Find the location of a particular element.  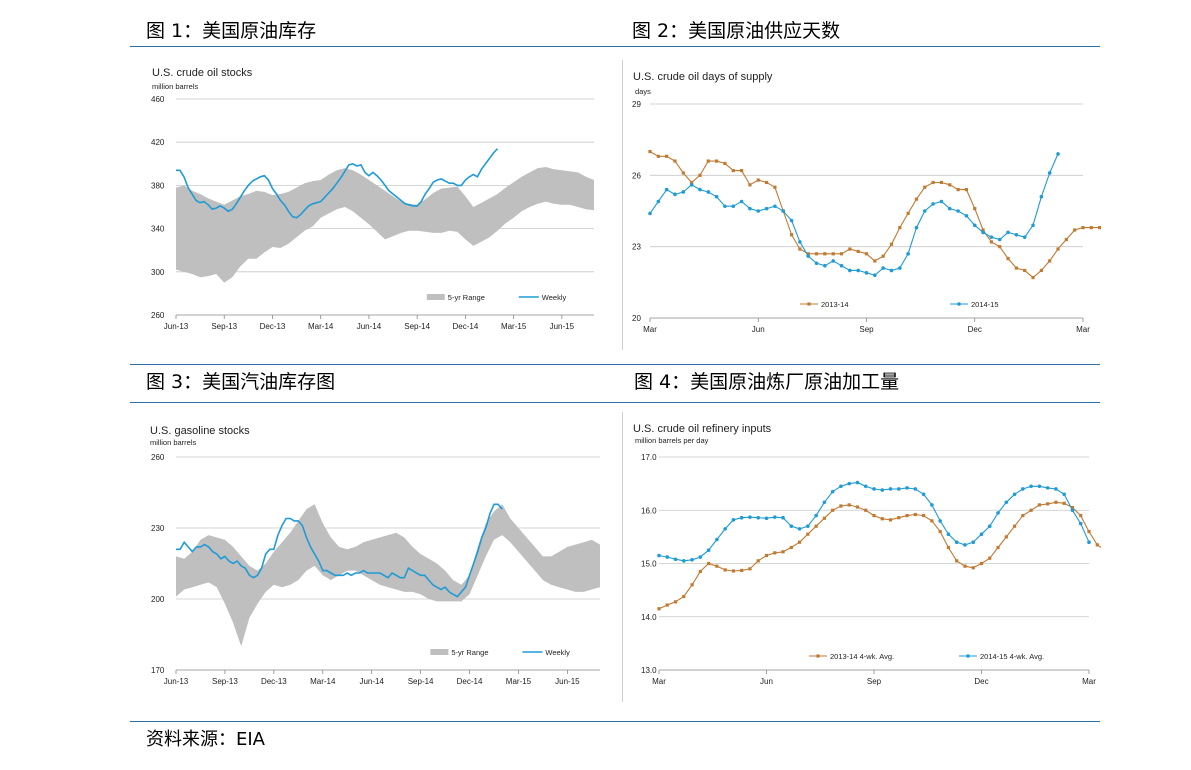

y-tick-label: 170 is located at coordinates (158, 670).